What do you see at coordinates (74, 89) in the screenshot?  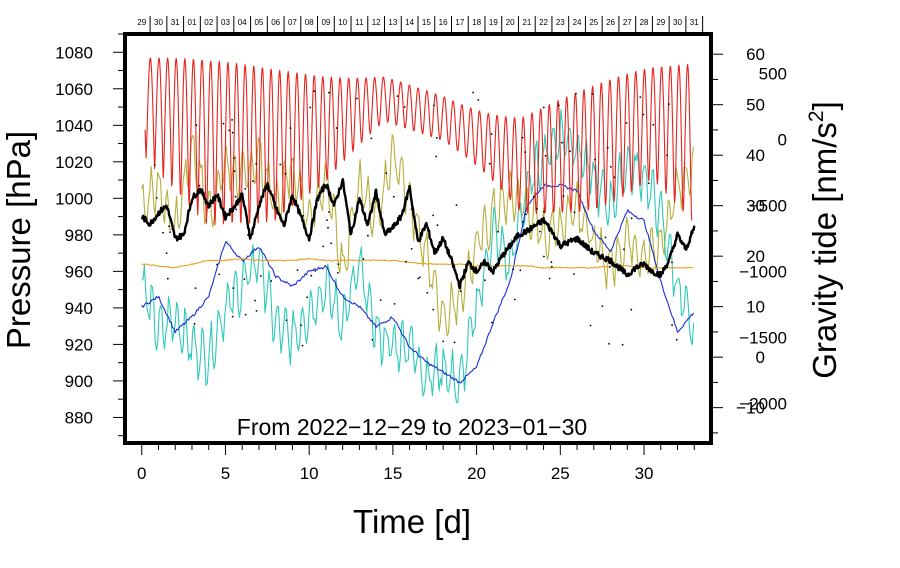 I see `y-left-tick-label: 1060` at bounding box center [74, 89].